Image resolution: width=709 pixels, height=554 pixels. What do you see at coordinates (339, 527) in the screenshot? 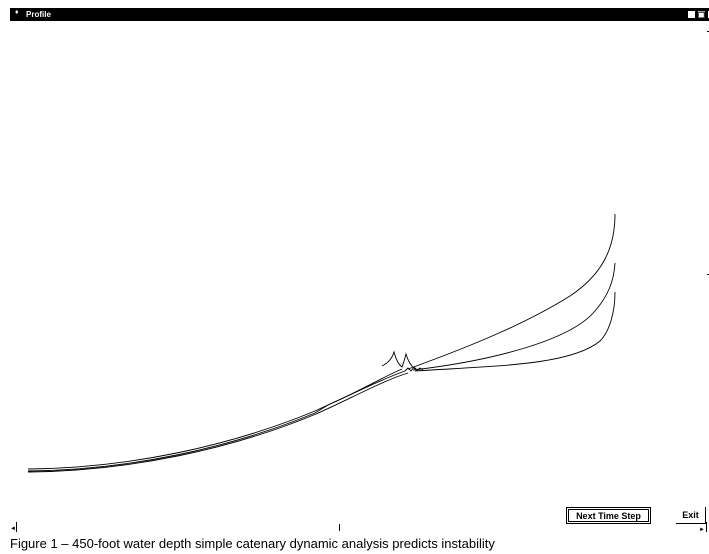
I see `scrollbar-thumb` at bounding box center [339, 527].